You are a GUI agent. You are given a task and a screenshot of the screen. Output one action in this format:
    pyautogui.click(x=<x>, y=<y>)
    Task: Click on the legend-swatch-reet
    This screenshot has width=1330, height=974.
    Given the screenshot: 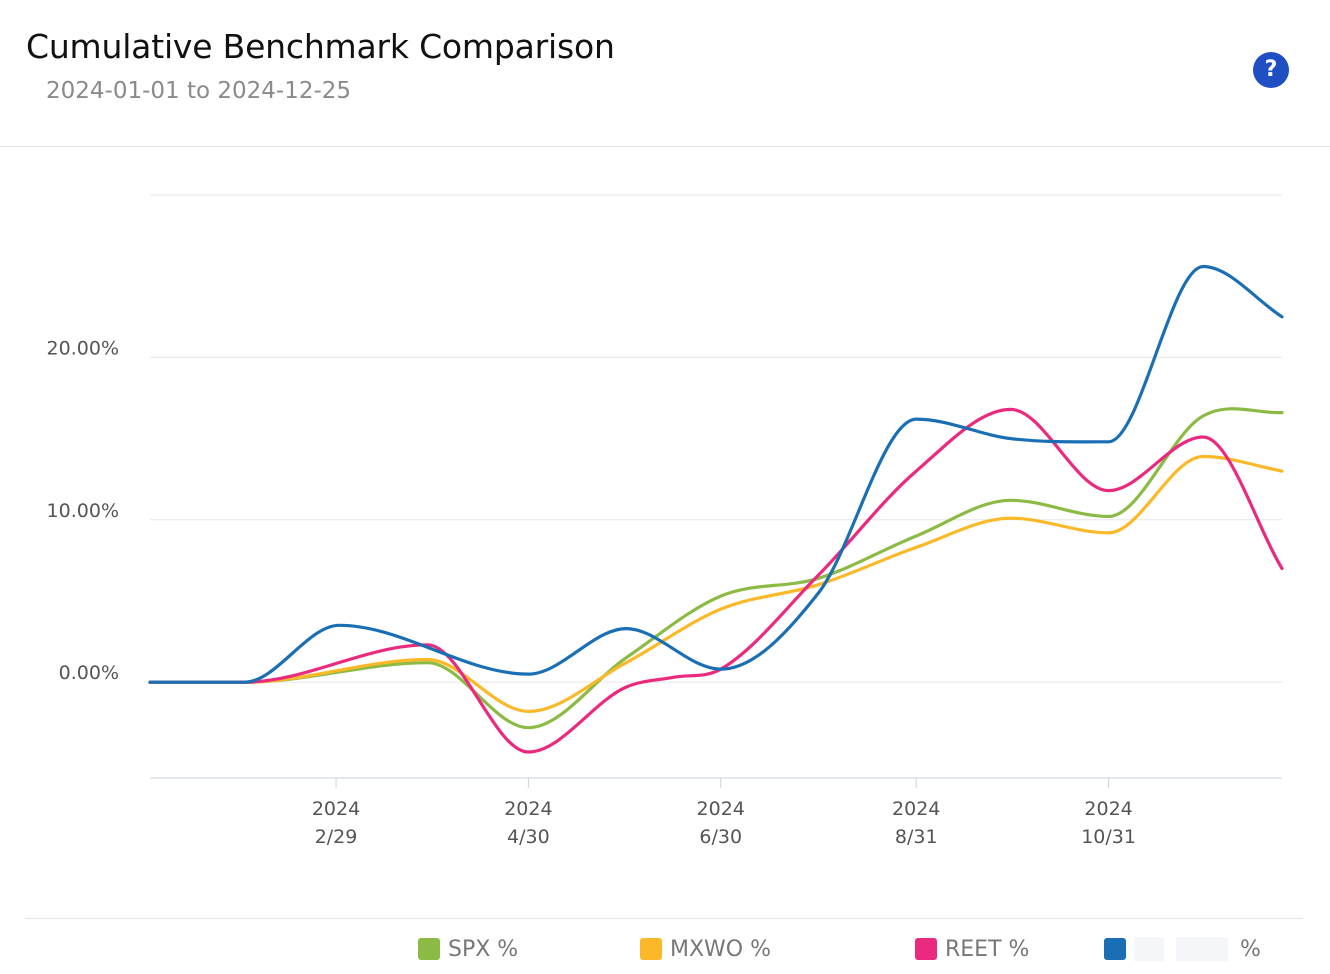 What is the action you would take?
    pyautogui.click(x=926, y=949)
    